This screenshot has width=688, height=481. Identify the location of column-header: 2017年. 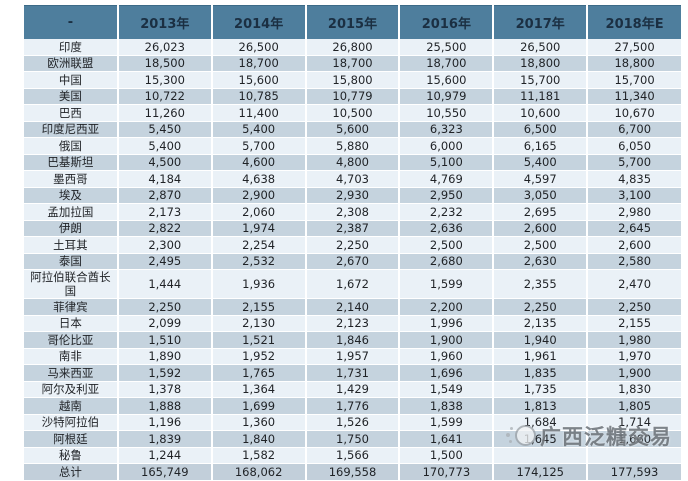
(541, 22).